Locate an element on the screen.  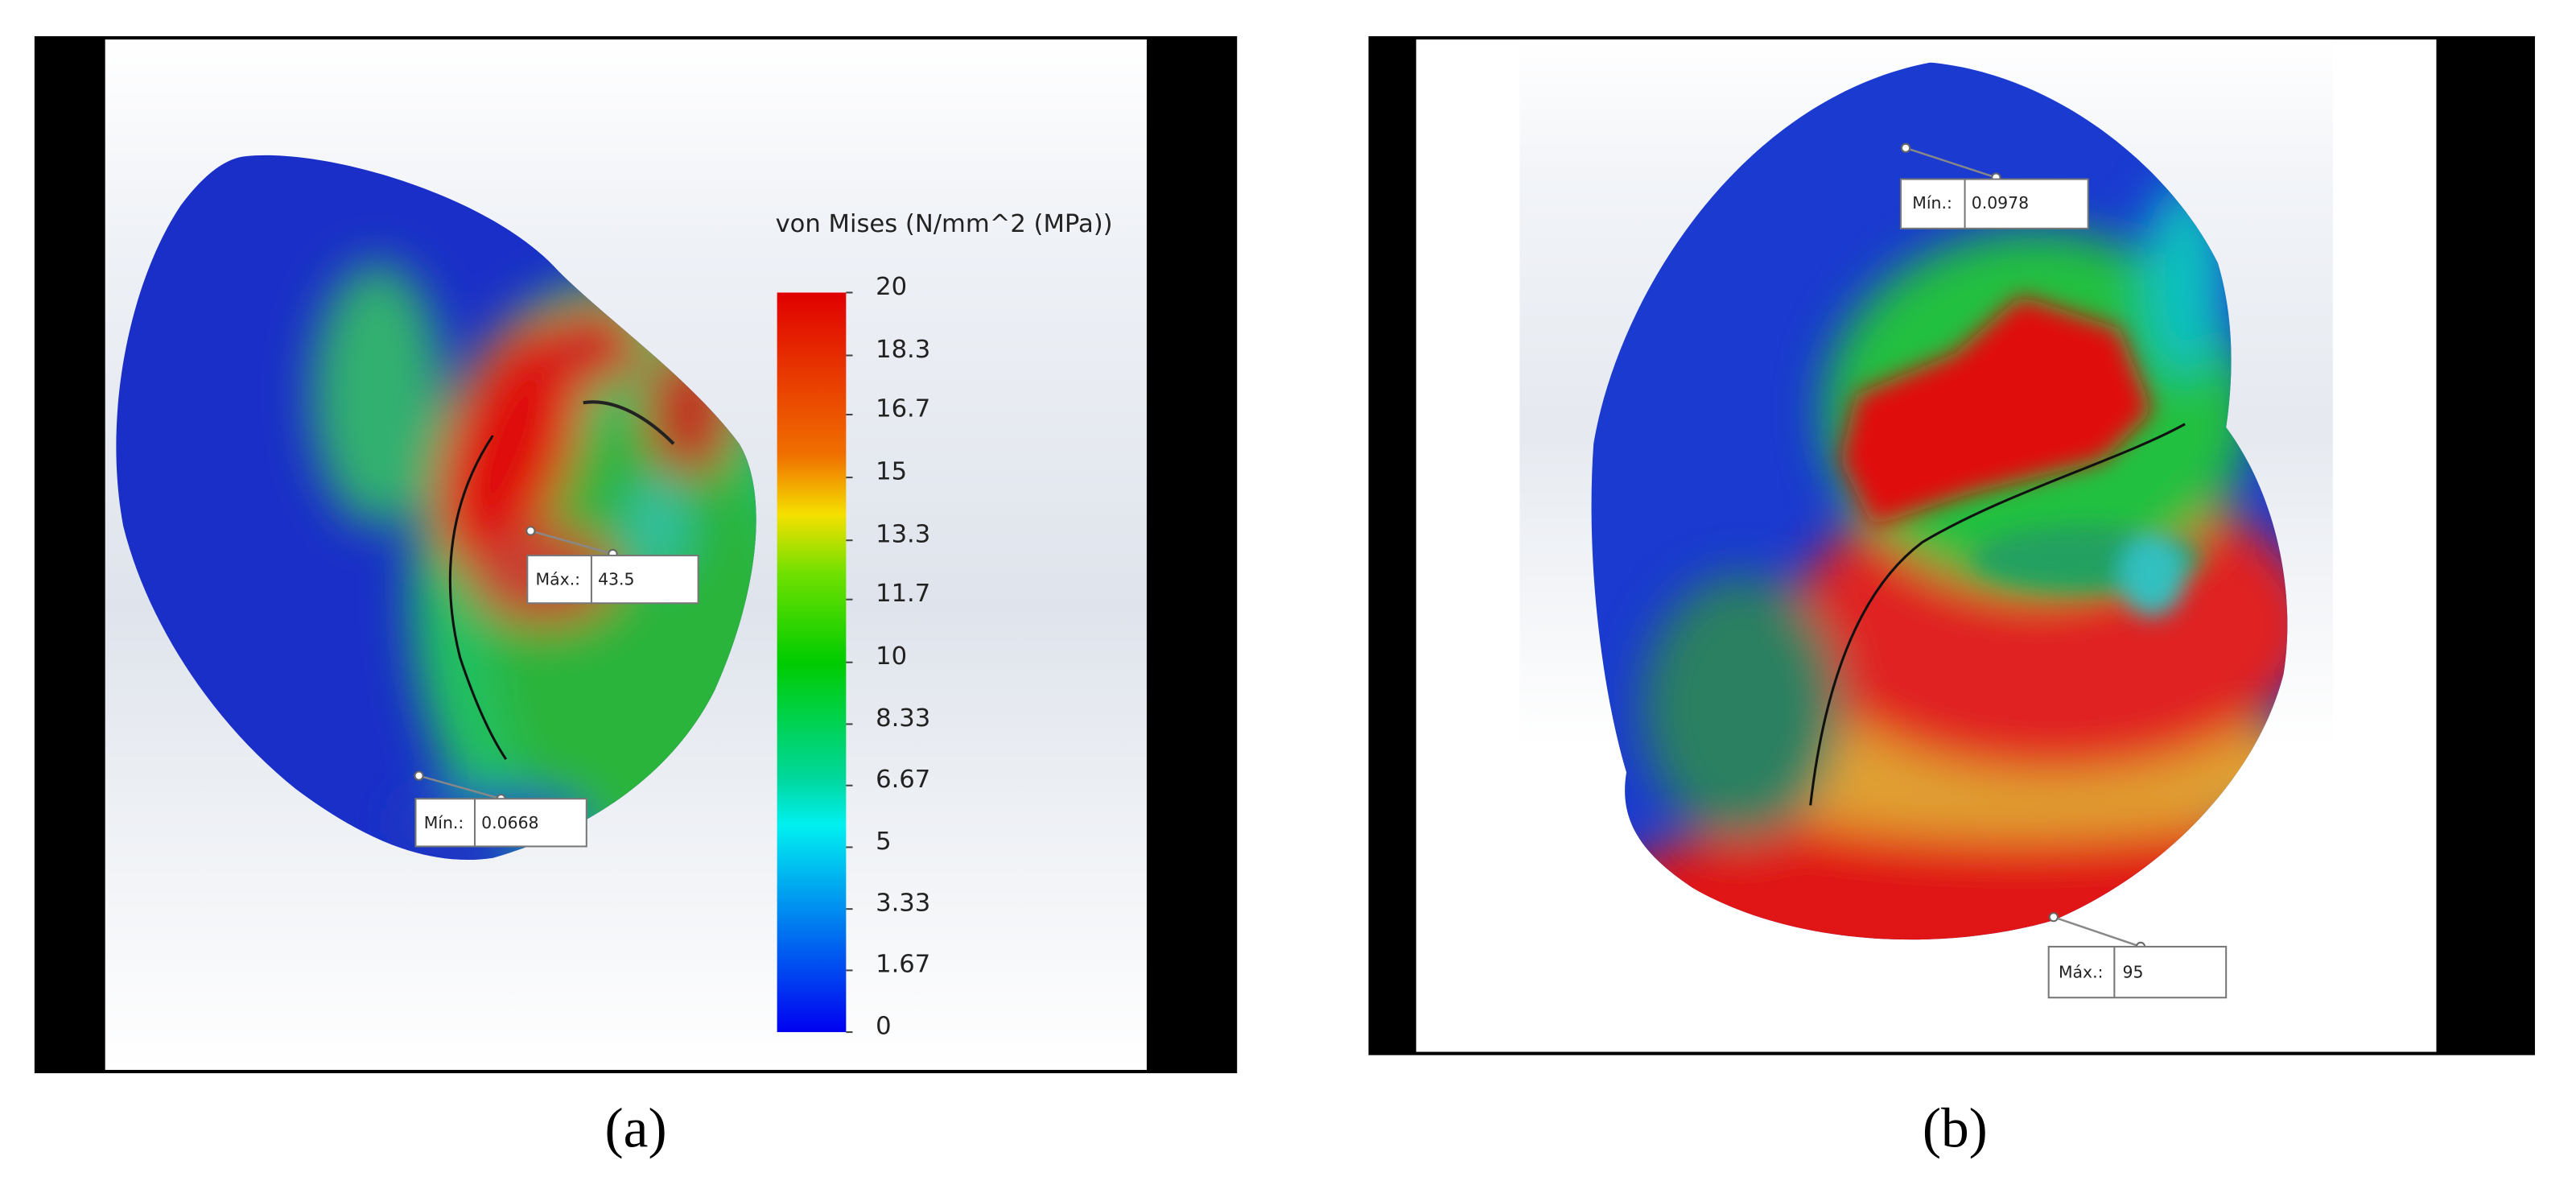
colorbar-tick-label: 3.33 is located at coordinates (903, 904).